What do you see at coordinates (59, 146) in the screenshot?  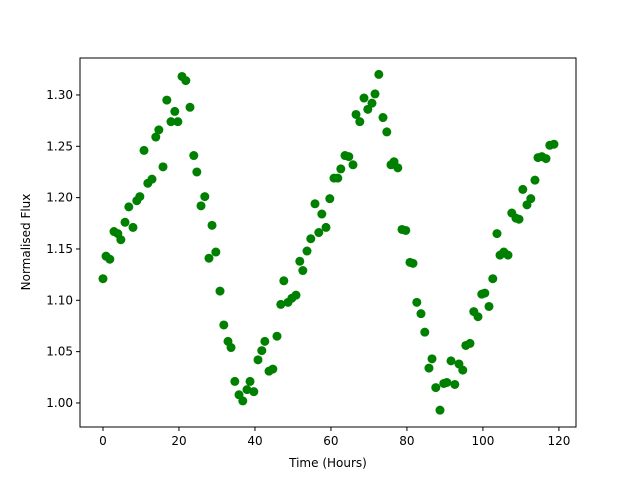 I see `y-tick-label: 1.25` at bounding box center [59, 146].